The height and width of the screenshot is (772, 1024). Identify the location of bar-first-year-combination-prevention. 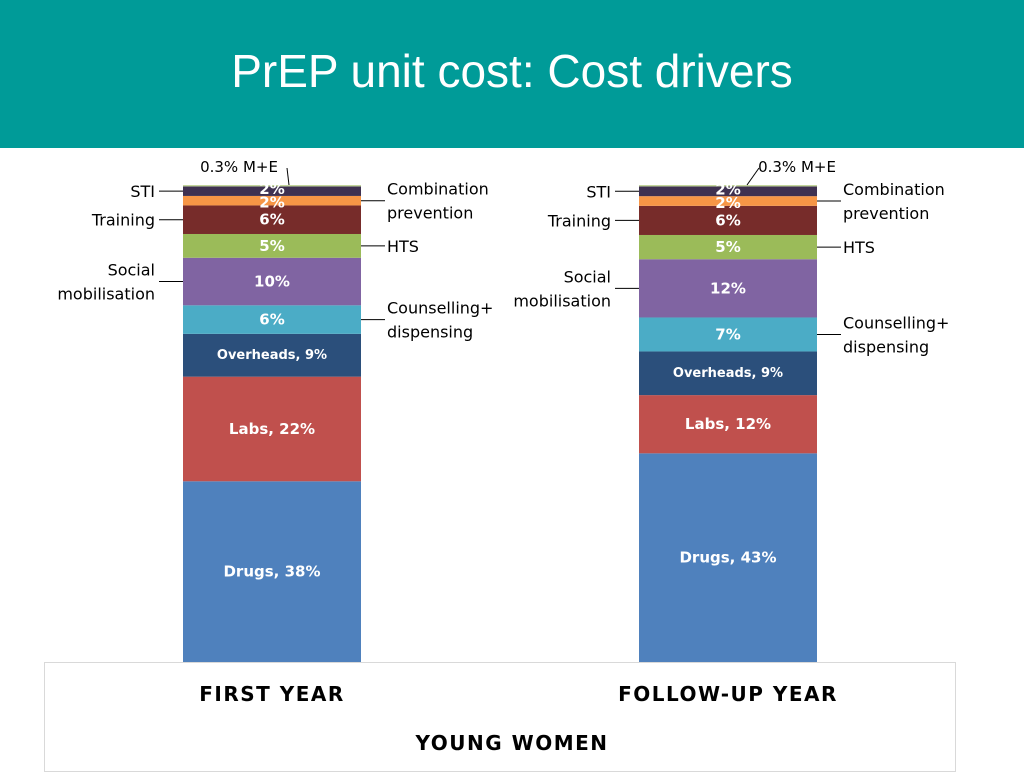
(272, 200).